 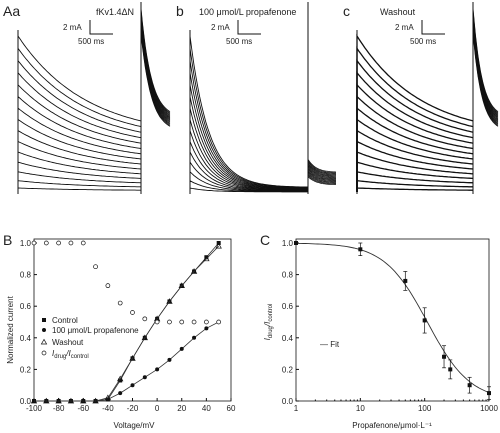 What do you see at coordinates (330, 344) in the screenshot?
I see `panel-c-legend: — Fit` at bounding box center [330, 344].